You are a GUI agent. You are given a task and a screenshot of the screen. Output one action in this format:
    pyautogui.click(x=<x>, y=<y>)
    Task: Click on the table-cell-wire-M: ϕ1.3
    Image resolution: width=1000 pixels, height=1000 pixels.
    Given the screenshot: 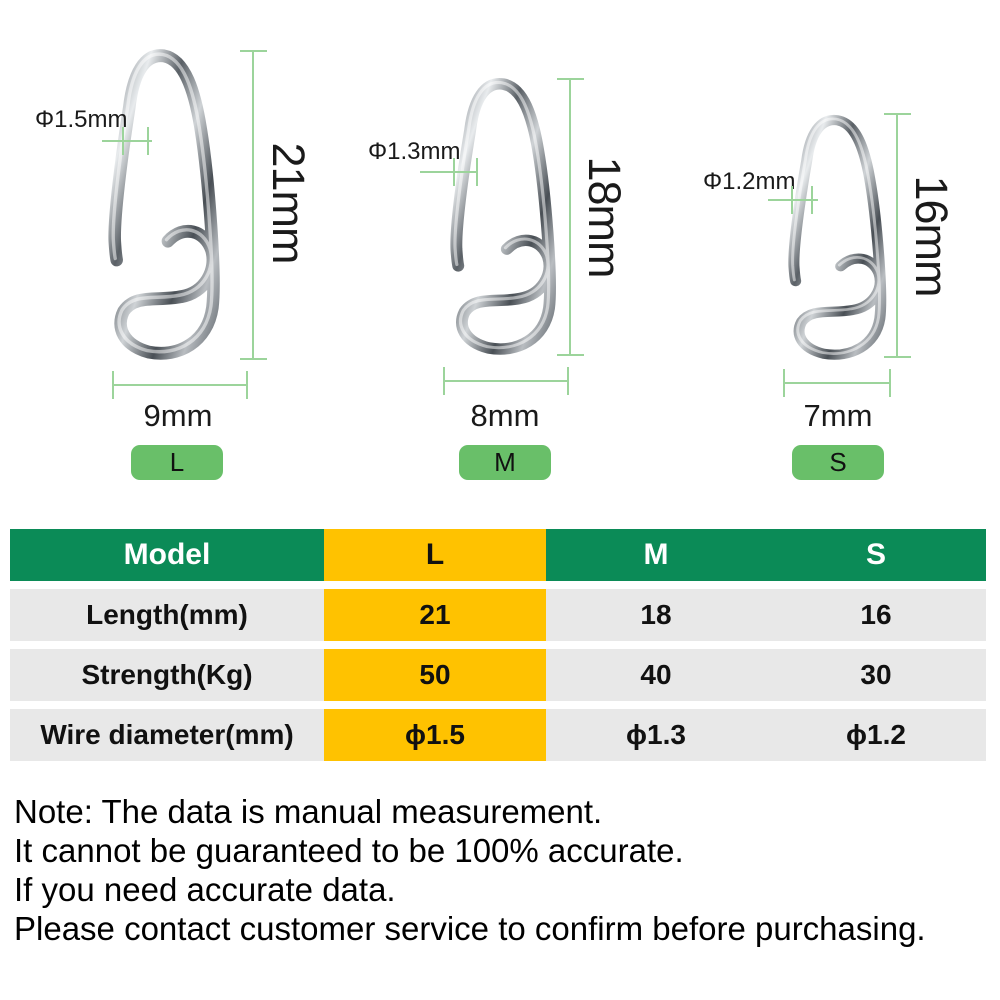 What is the action you would take?
    pyautogui.click(x=656, y=735)
    